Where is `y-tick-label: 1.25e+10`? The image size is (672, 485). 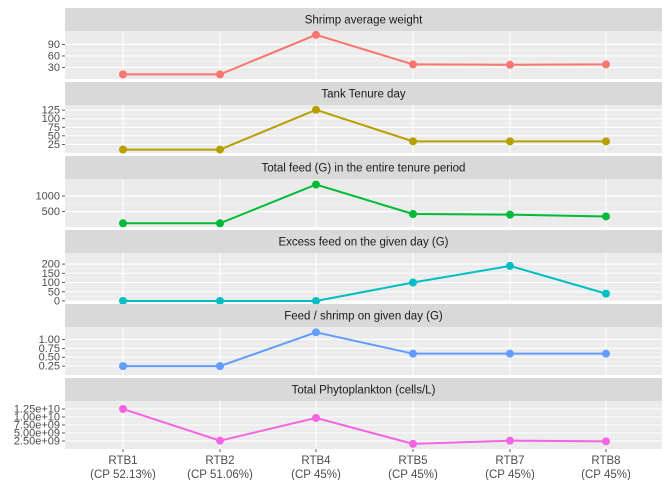
y-tick-label: 1.25e+10 is located at coordinates (37, 410).